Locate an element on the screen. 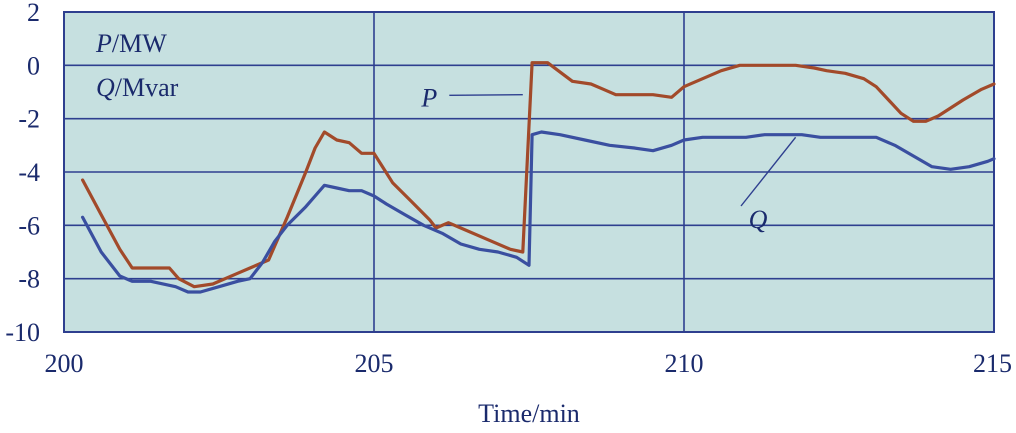 This screenshot has height=433, width=1016. x-tick-label: 205 is located at coordinates (374, 363).